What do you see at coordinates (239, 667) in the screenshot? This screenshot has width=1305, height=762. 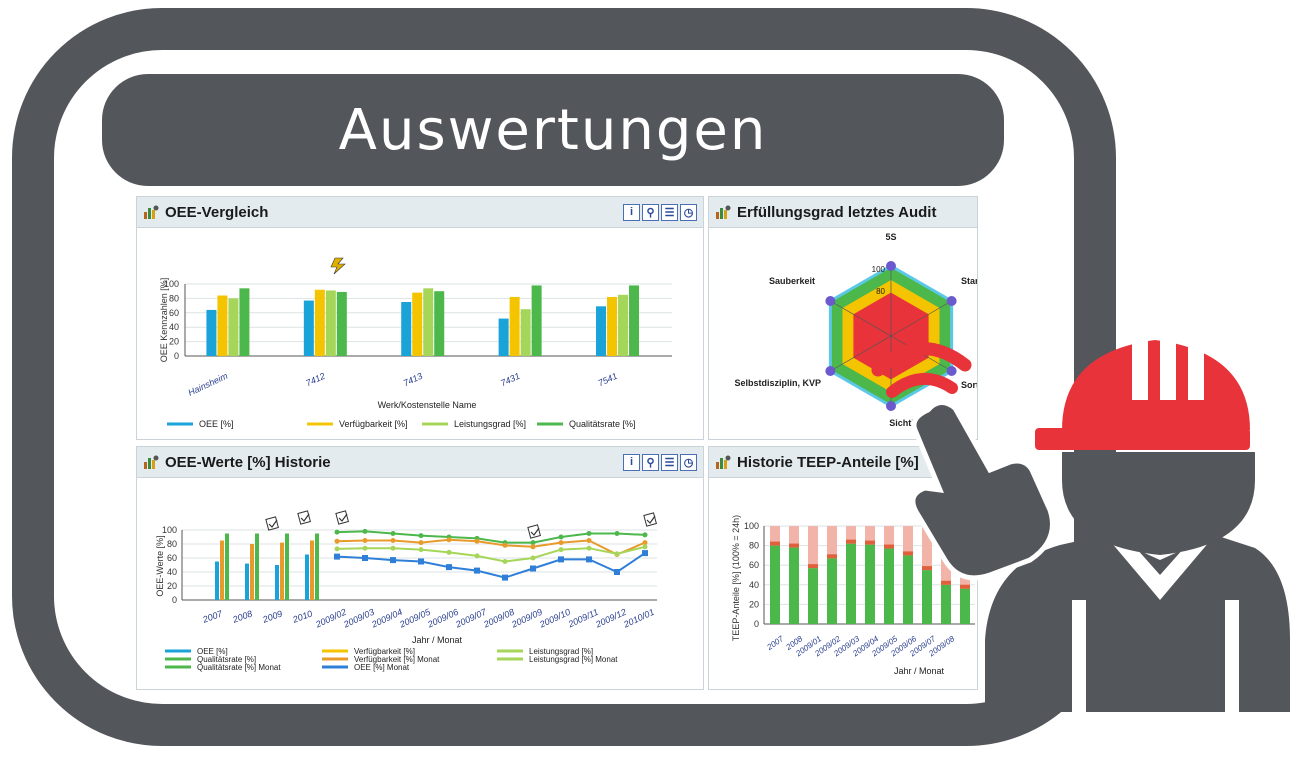 I see `legend-label: Qualitätsrate [%] Monat` at bounding box center [239, 667].